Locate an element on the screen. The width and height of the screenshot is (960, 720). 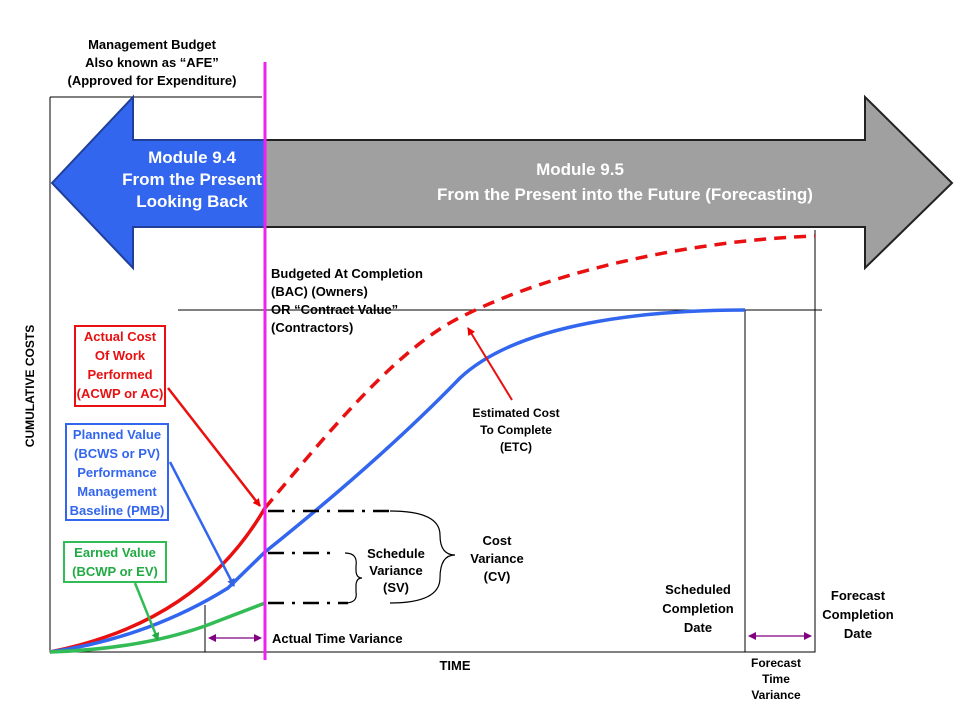
label: Actual Cost is located at coordinates (120, 336).